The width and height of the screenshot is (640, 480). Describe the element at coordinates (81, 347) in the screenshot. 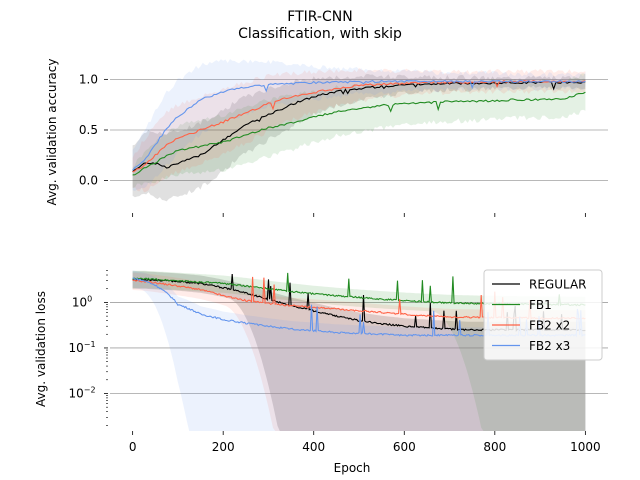

I see `loss-y-tick-label: 10⁻¹` at that location.